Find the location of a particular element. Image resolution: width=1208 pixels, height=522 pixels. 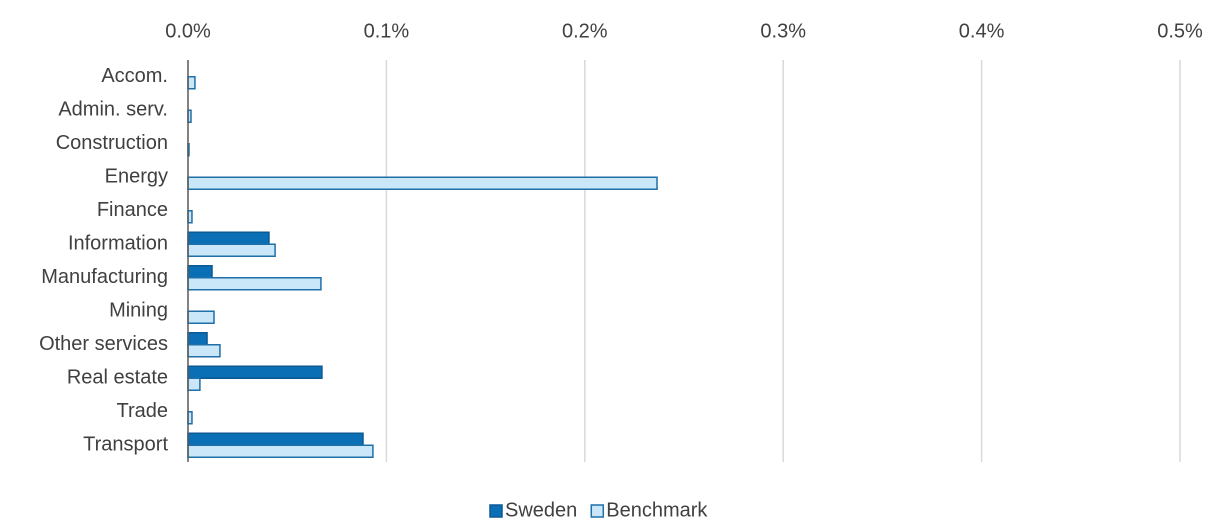

y-tick-label: Admin. serv. is located at coordinates (113, 110).